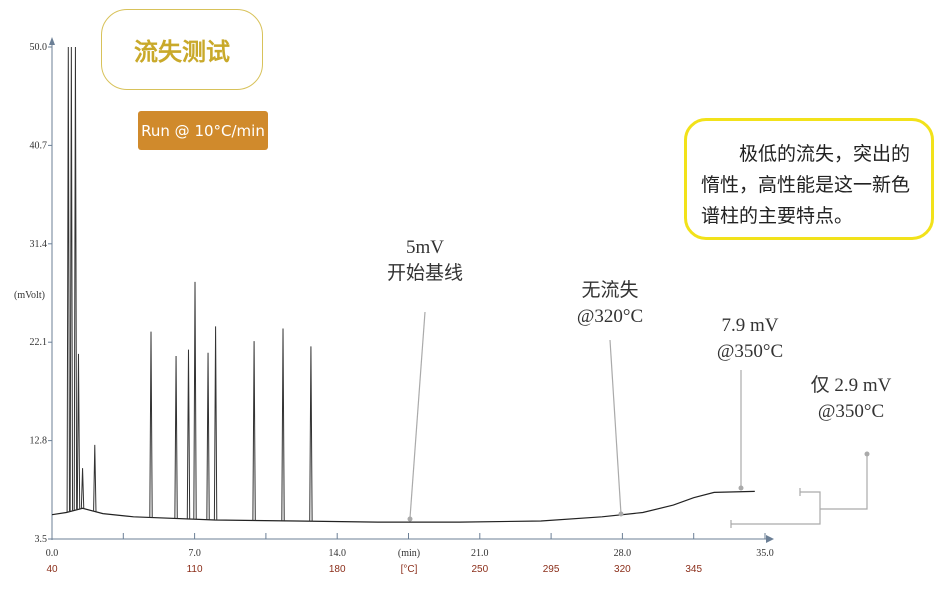  I want to click on annotation-line1: 5mV, so click(425, 247).